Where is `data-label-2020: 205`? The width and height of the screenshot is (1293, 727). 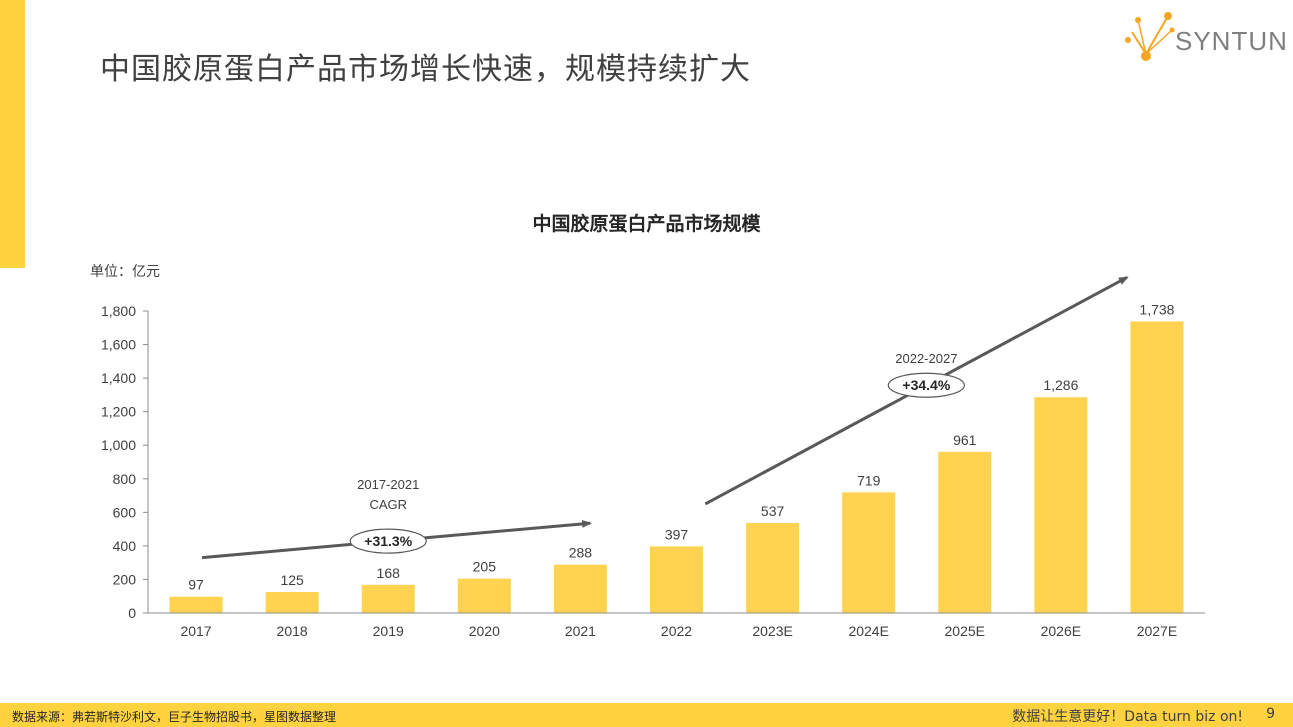 data-label-2020: 205 is located at coordinates (485, 567).